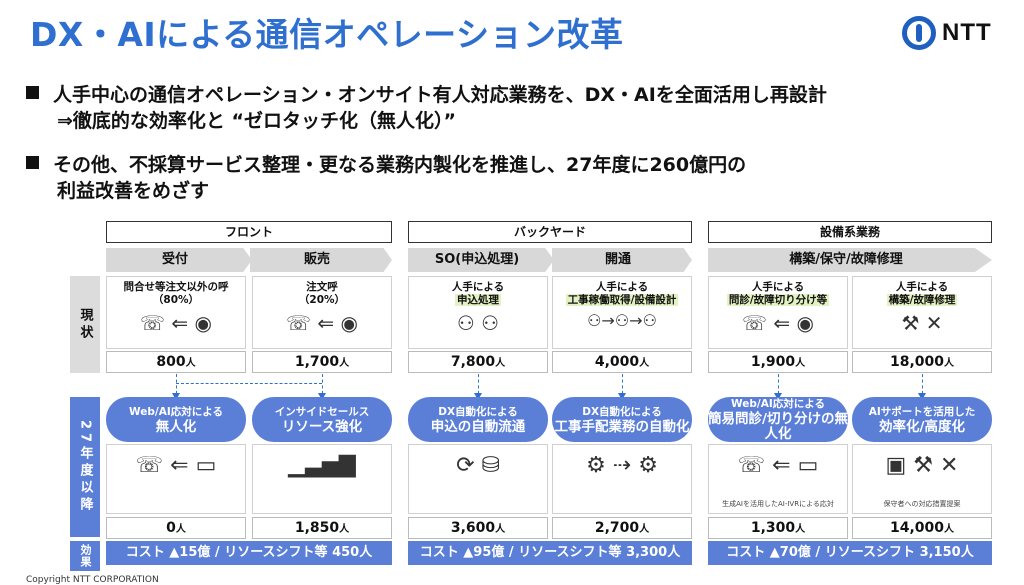 Image resolution: width=1024 pixels, height=585 pixels. I want to click on current-box: 人手による 工事稼働取得/設備設計 ⚇→⚇→⚇, so click(622, 312).